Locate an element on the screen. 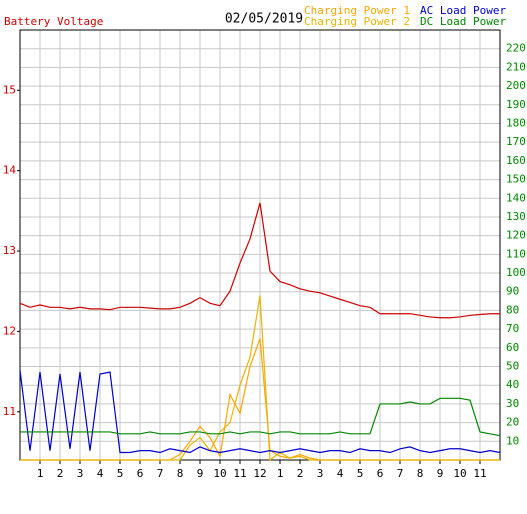 This screenshot has width=527, height=514. y2-tick-label: 120 is located at coordinates (516, 235).